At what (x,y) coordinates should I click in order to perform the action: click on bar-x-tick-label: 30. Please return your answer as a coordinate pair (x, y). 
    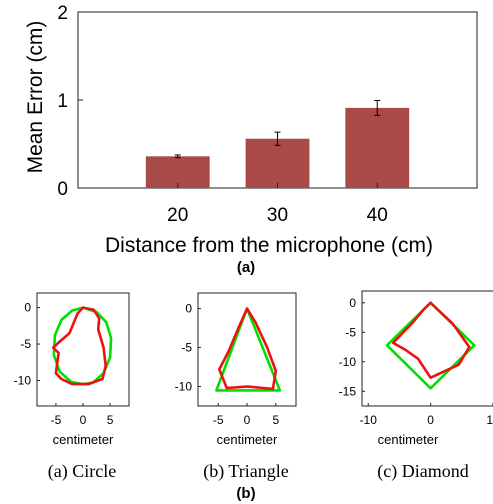
    Looking at the image, I should click on (277, 215).